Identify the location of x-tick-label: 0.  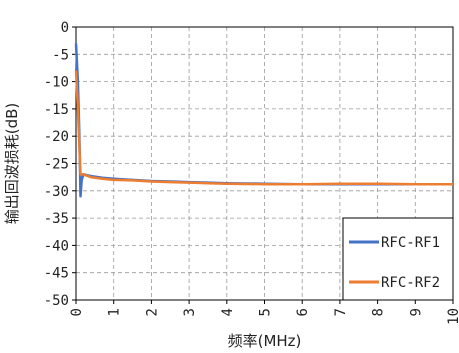
(77, 312).